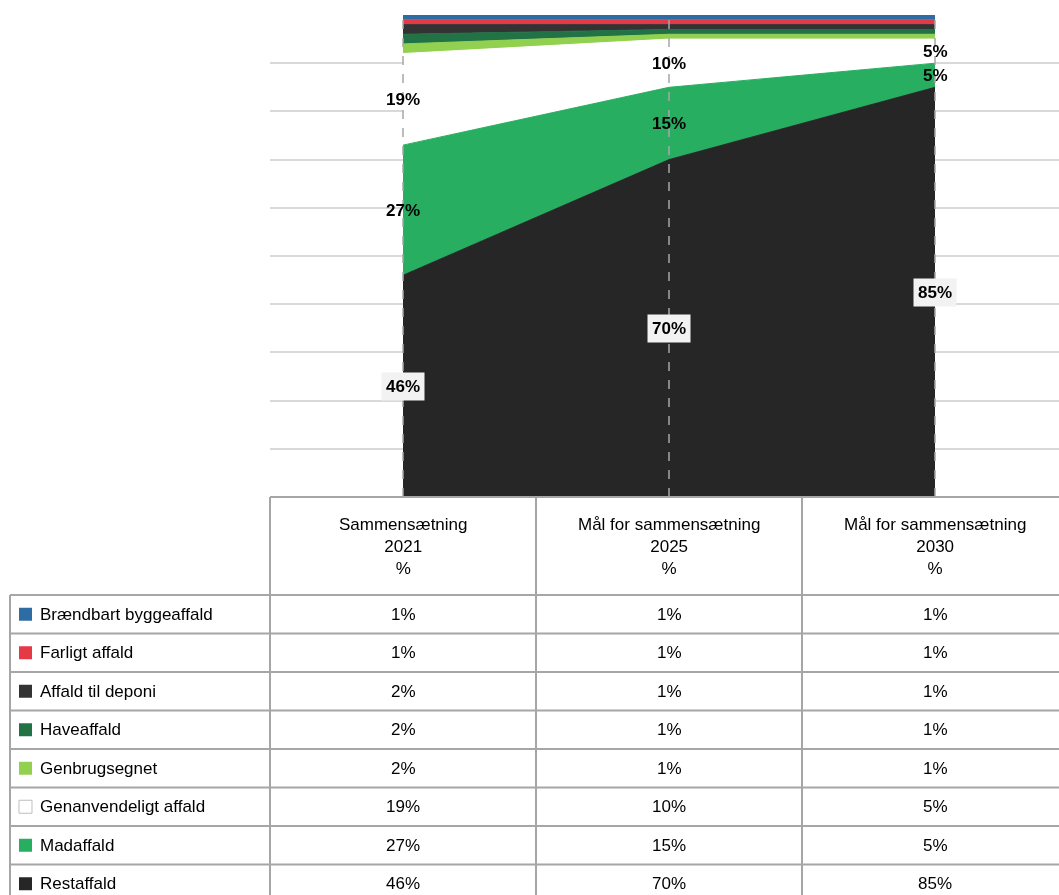 The width and height of the screenshot is (1059, 895). I want to click on x-tick-label: Mål for sammensætning 2030 %, so click(935, 547).